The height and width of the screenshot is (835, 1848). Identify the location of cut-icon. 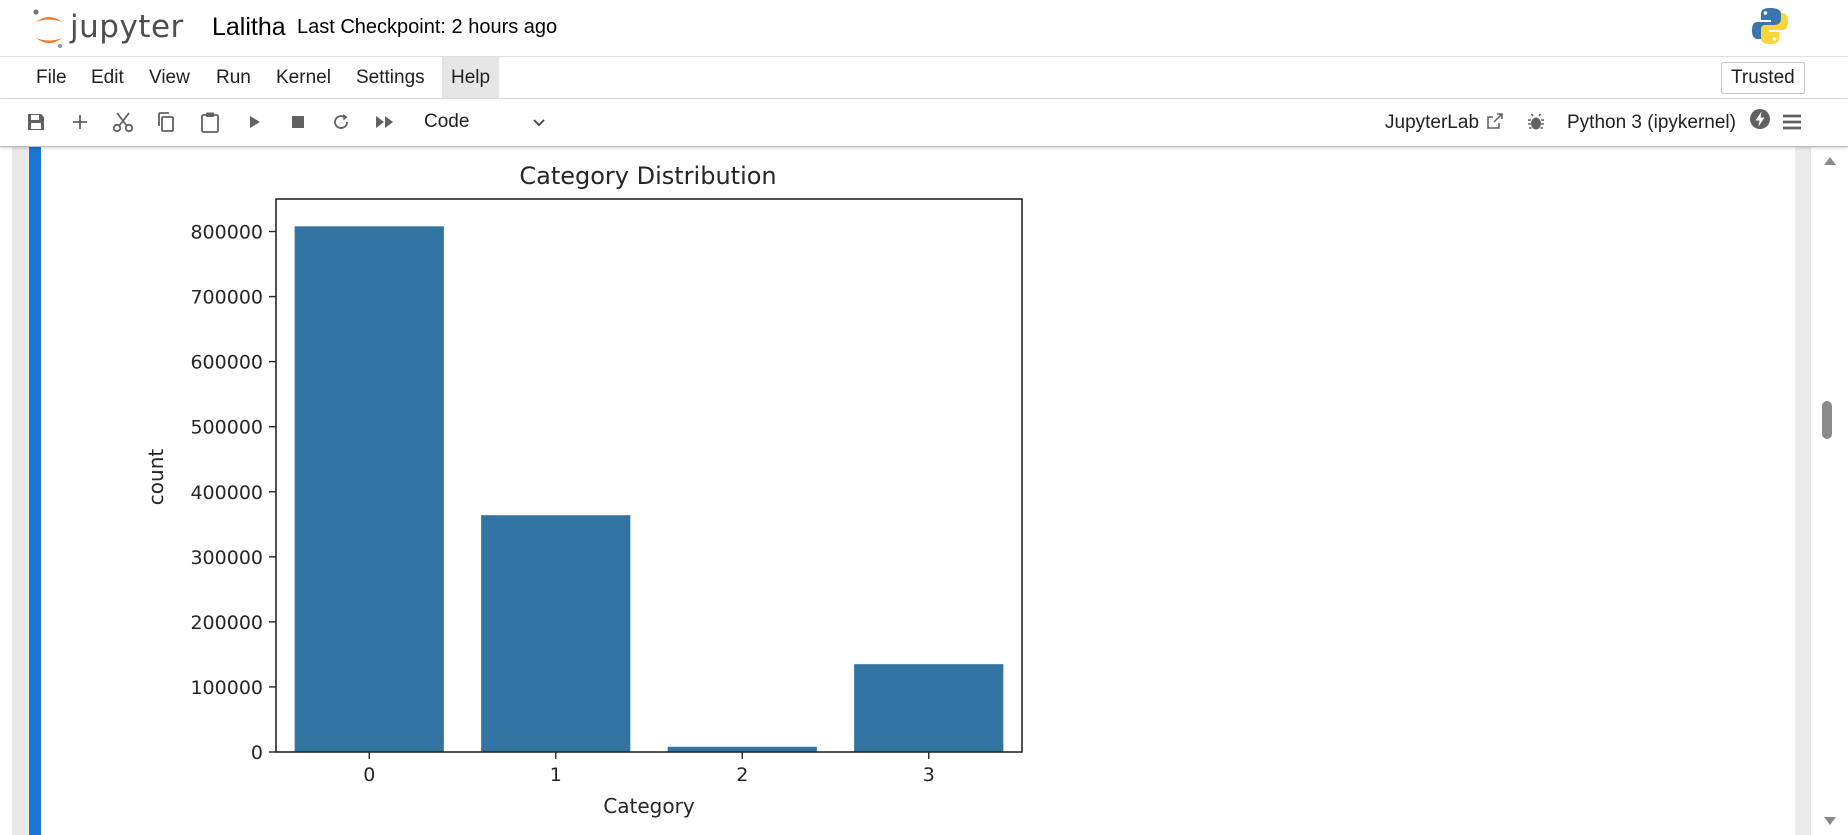
(123, 122).